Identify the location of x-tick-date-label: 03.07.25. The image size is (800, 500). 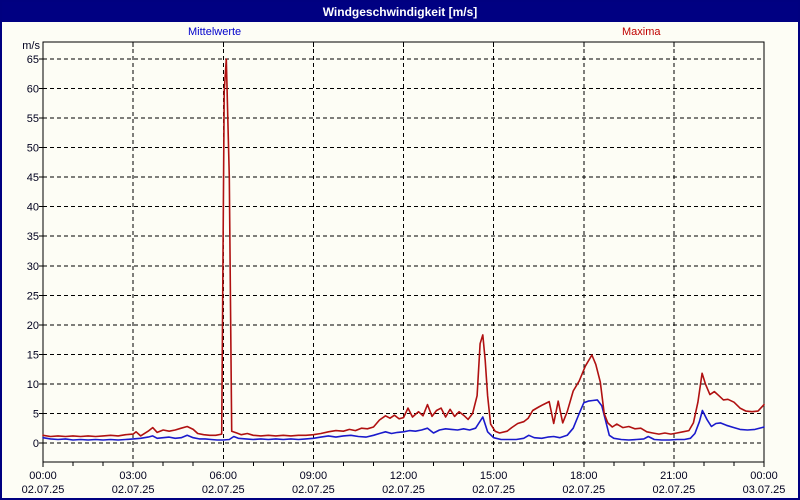
(764, 490).